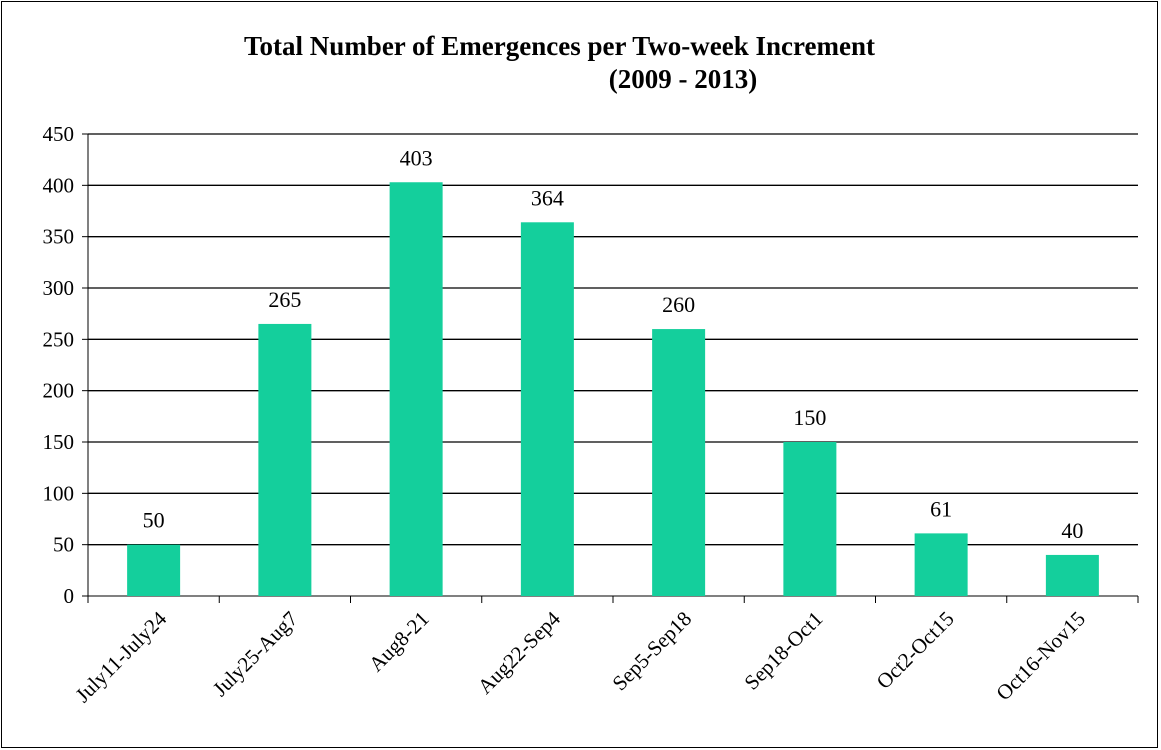 This screenshot has width=1161, height=750. What do you see at coordinates (255, 654) in the screenshot?
I see `x-tick-label: July25-Aug7` at bounding box center [255, 654].